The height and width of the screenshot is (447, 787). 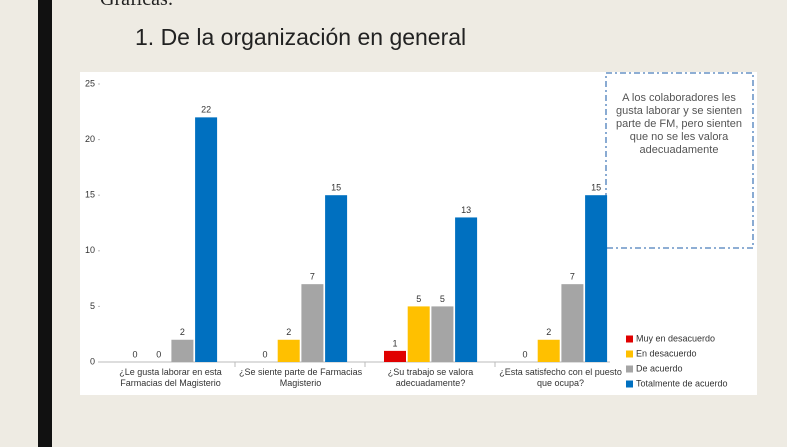 I want to click on y-tick-label: 15, so click(x=90, y=195).